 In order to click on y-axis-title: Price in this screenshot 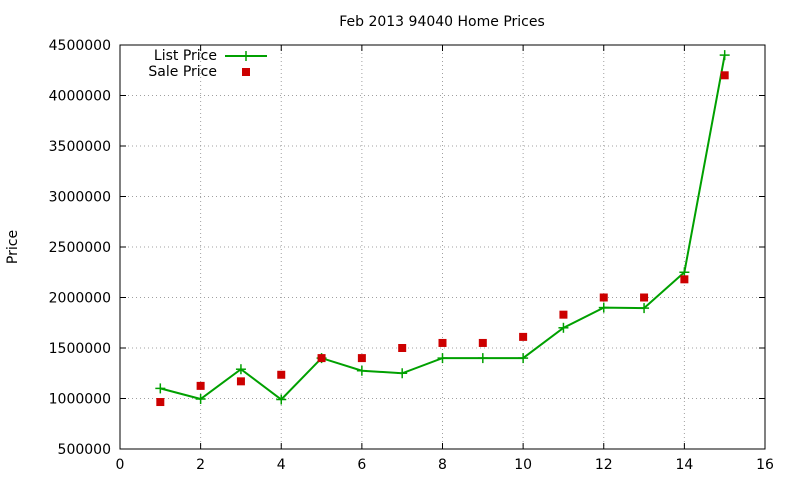, I will do `click(13, 247)`.